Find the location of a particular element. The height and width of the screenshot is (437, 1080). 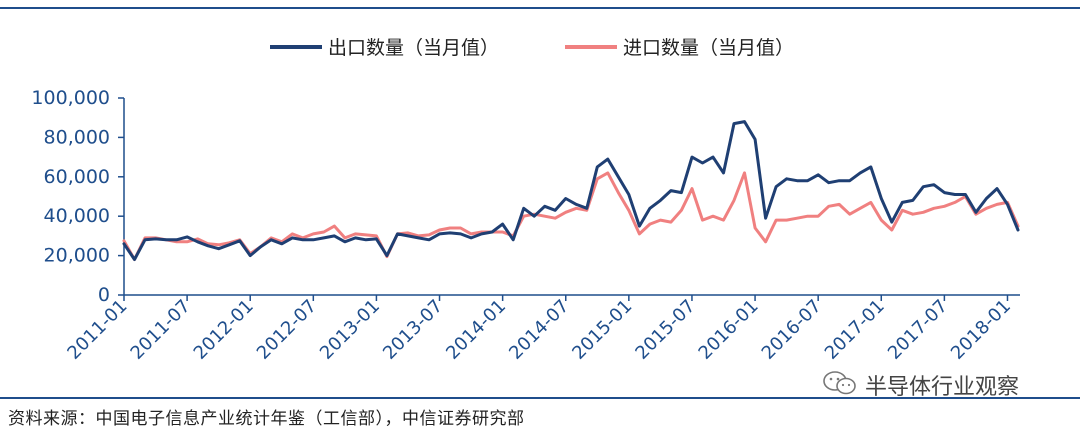

x-tick-label: 2016-01 is located at coordinates (729, 330).